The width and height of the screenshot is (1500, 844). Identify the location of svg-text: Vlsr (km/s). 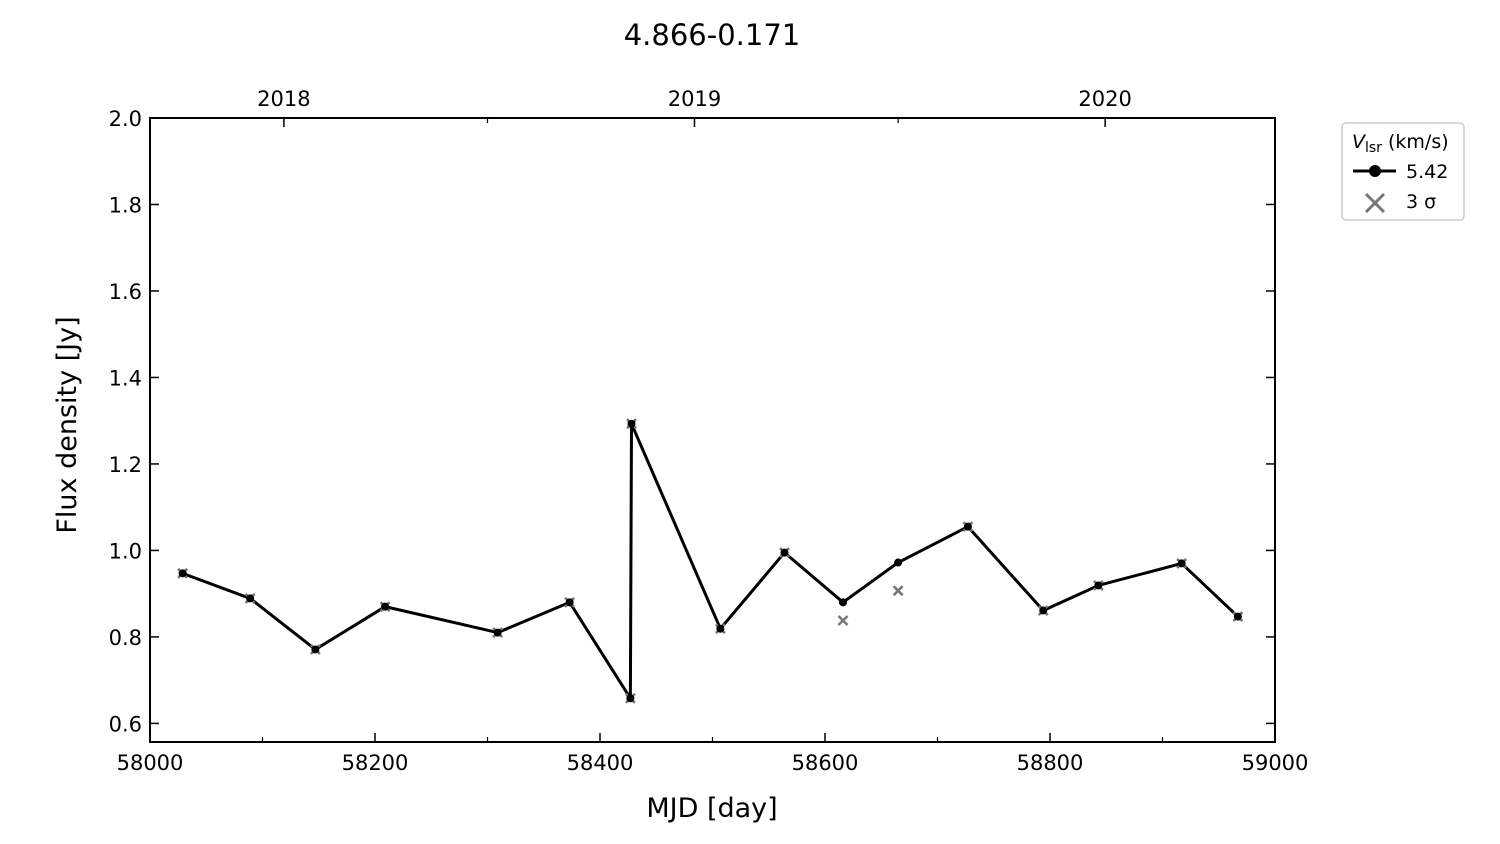
(1400, 143).